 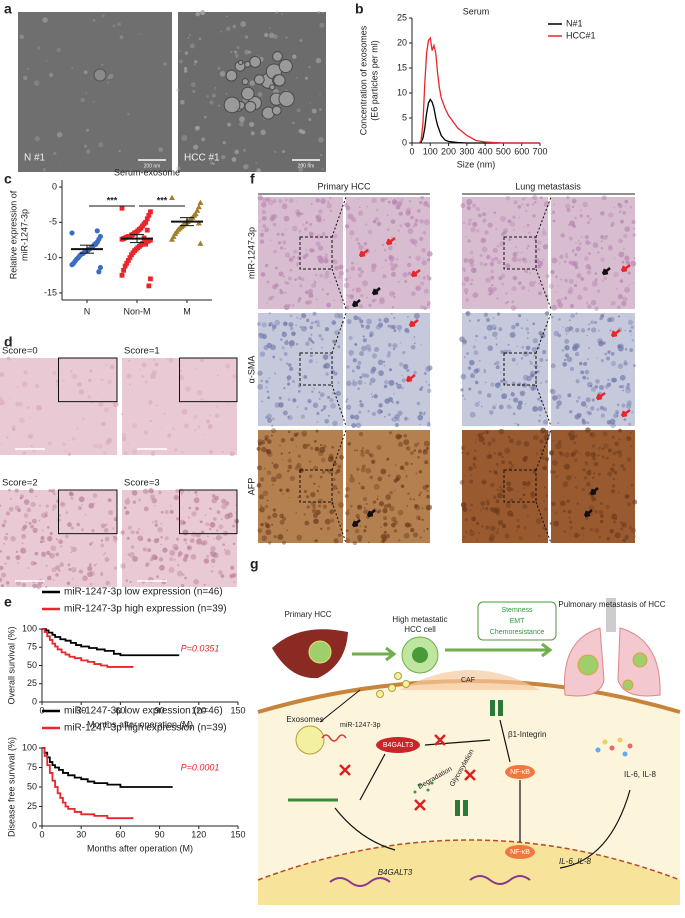 What do you see at coordinates (360, 882) in the screenshot?
I see `dna` at bounding box center [360, 882].